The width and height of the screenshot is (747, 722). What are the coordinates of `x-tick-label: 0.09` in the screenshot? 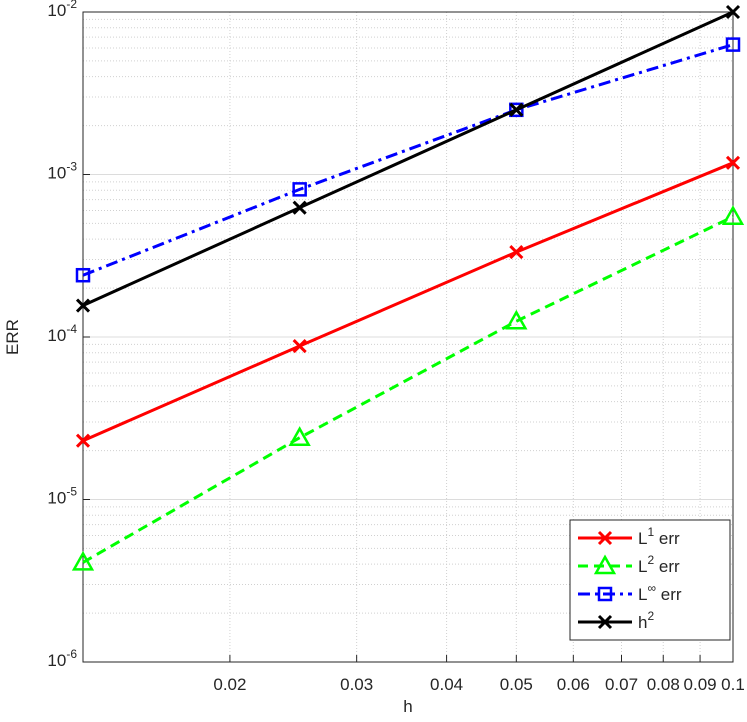 It's located at (700, 684).